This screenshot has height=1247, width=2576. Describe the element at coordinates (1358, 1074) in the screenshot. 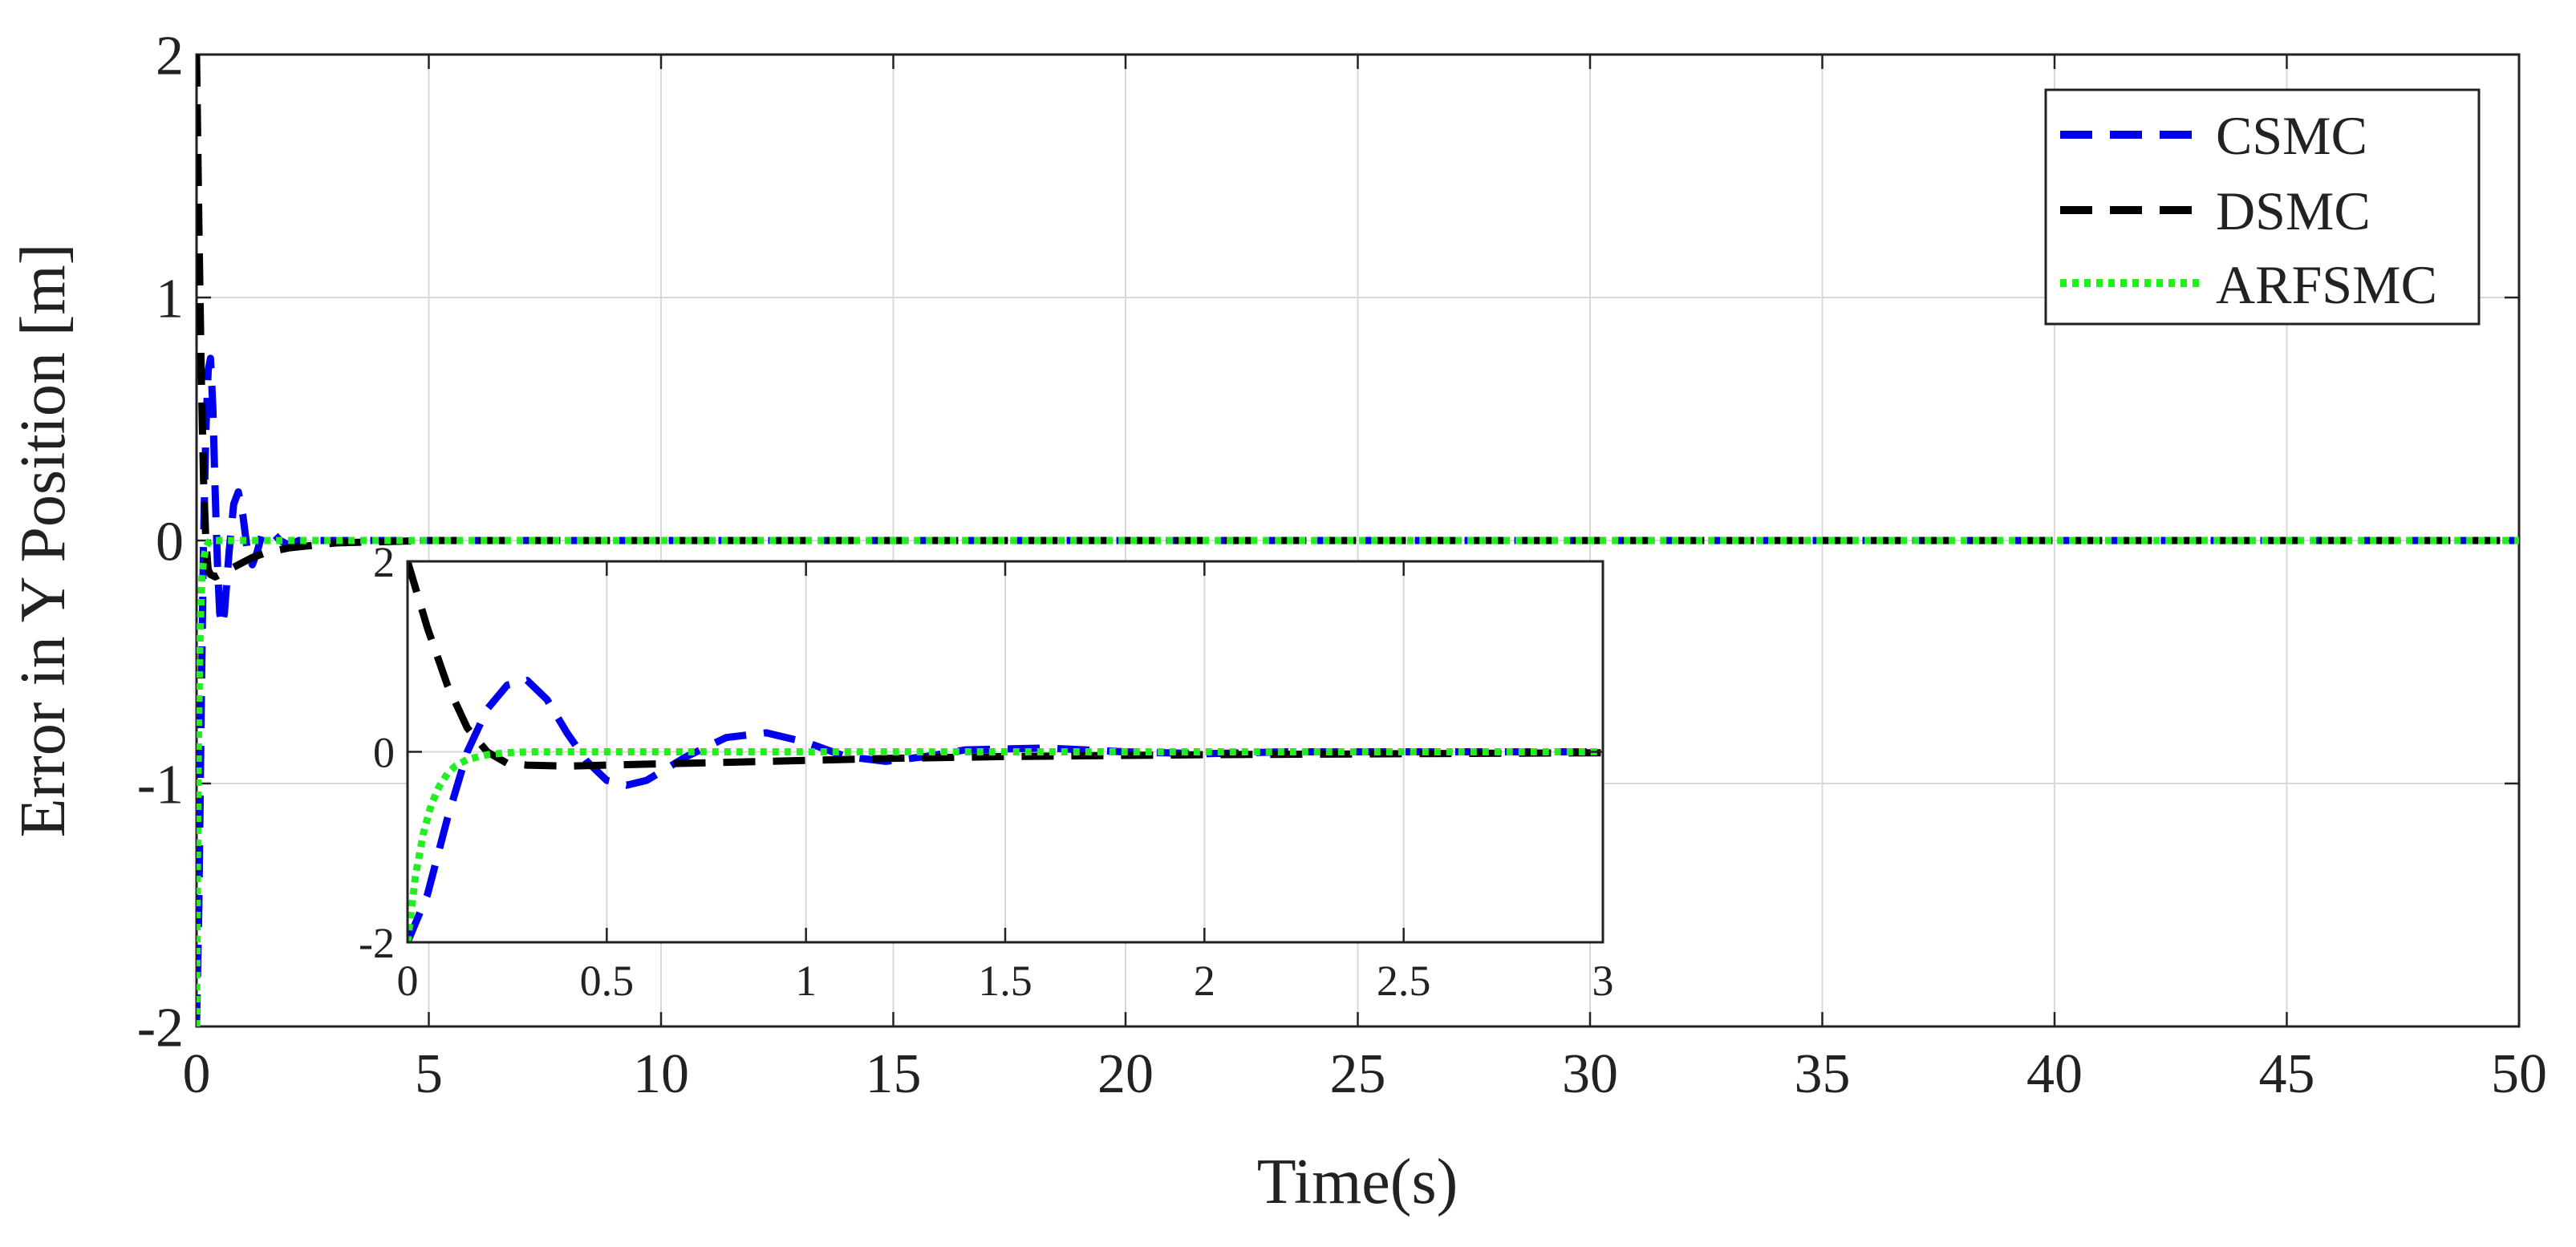

I see `main-tick-label-x: 25` at that location.